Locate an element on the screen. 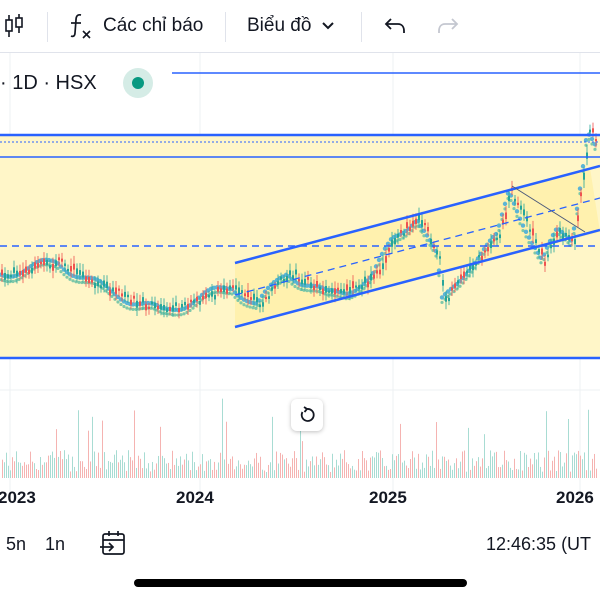  redo-icon is located at coordinates (448, 25).